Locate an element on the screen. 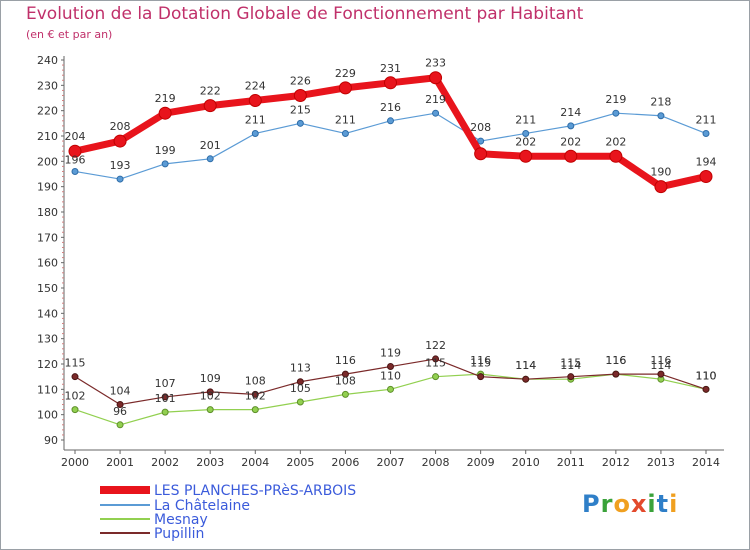  y-tick-label: 90 is located at coordinates (51, 440).